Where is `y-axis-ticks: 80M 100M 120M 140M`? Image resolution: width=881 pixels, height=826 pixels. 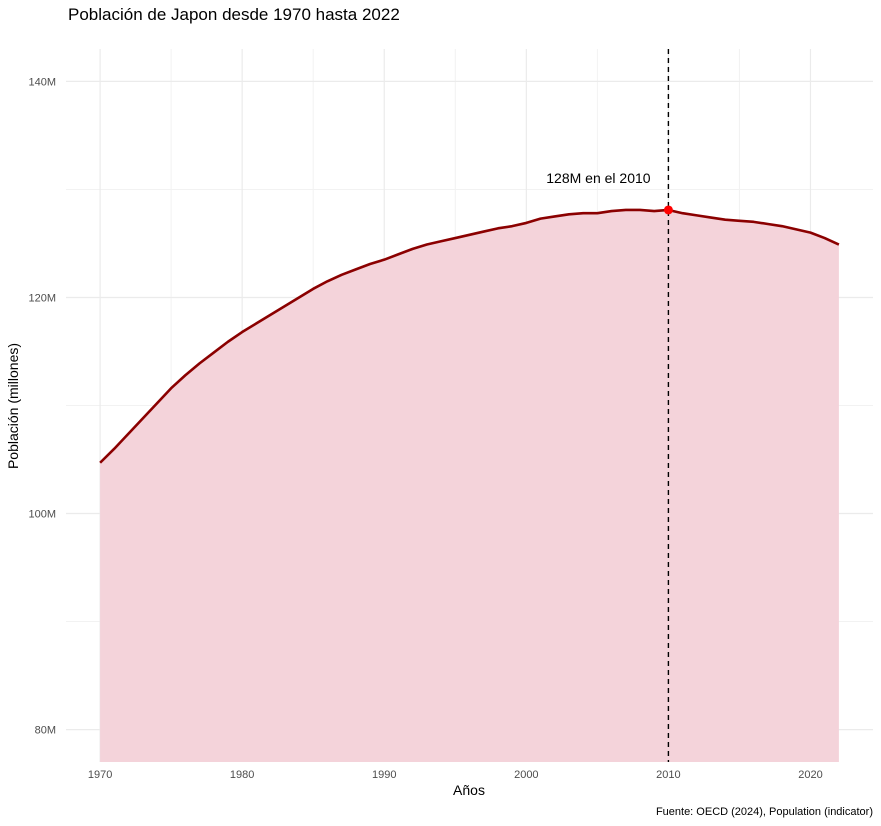 y-axis-ticks: 80M 100M 120M 140M is located at coordinates (42, 406).